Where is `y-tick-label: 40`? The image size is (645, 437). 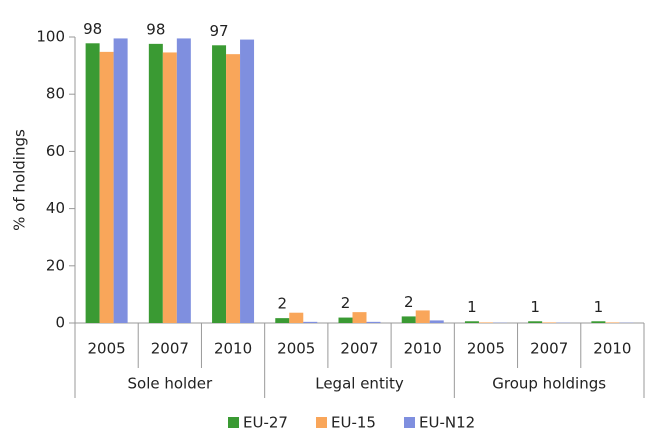 y-tick-label: 40 is located at coordinates (55, 208).